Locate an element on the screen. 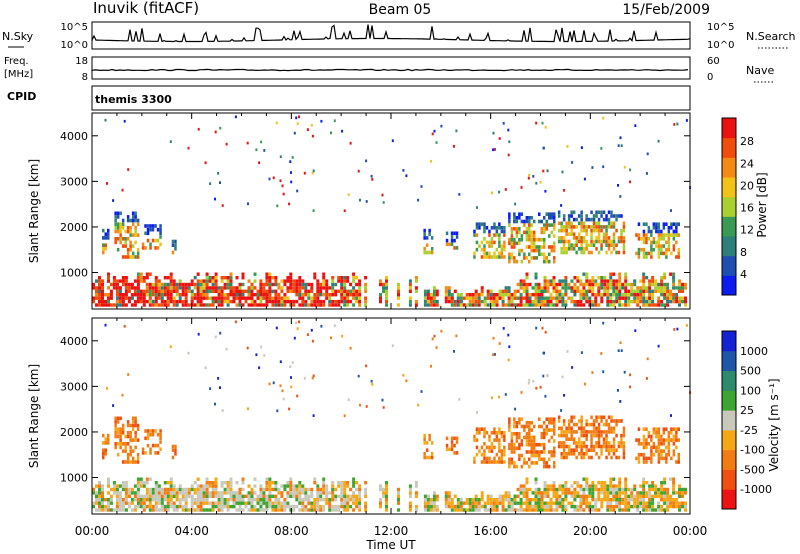 Image resolution: width=800 pixels, height=554 pixels. freq-trace-line is located at coordinates (390, 70).